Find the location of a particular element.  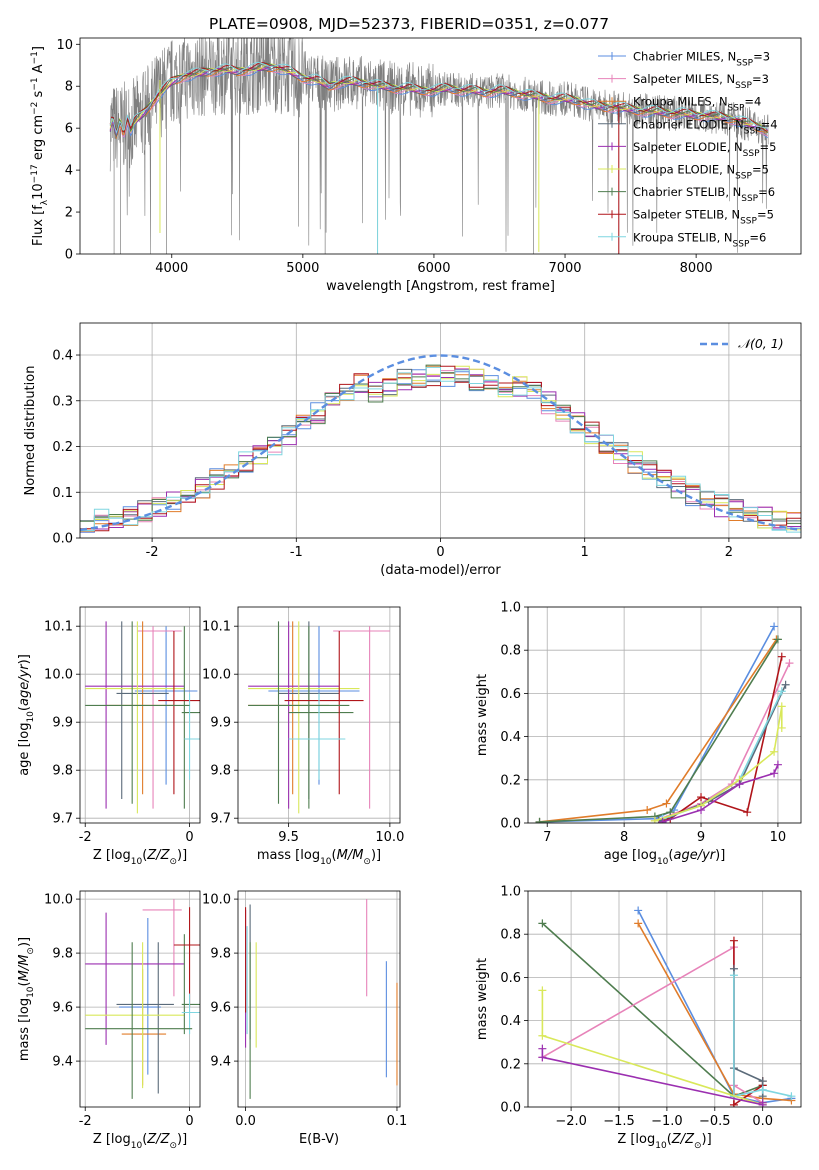

legend-label-tail: =6 is located at coordinates (766, 192).